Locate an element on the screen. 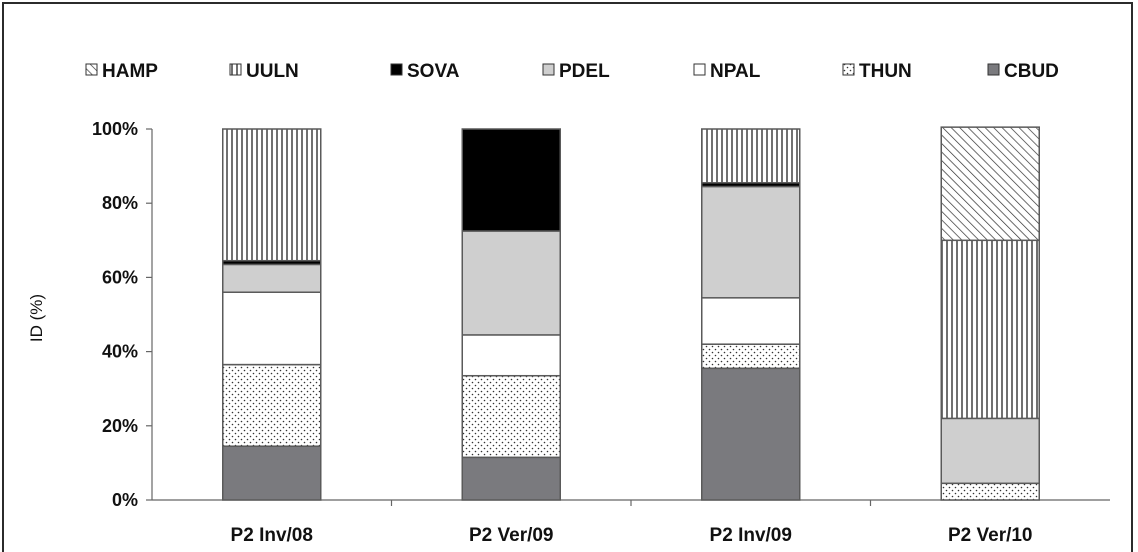 The height and width of the screenshot is (552, 1138). x-tick-label: P2 Inv/09 is located at coordinates (751, 535).